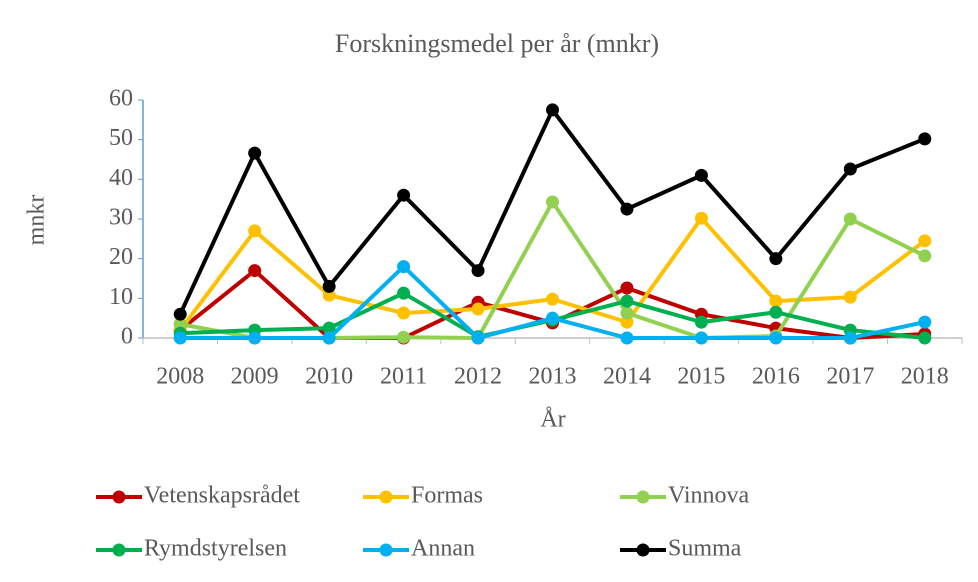 The height and width of the screenshot is (582, 978). What do you see at coordinates (403, 377) in the screenshot?
I see `x-tick-label: 2011` at bounding box center [403, 377].